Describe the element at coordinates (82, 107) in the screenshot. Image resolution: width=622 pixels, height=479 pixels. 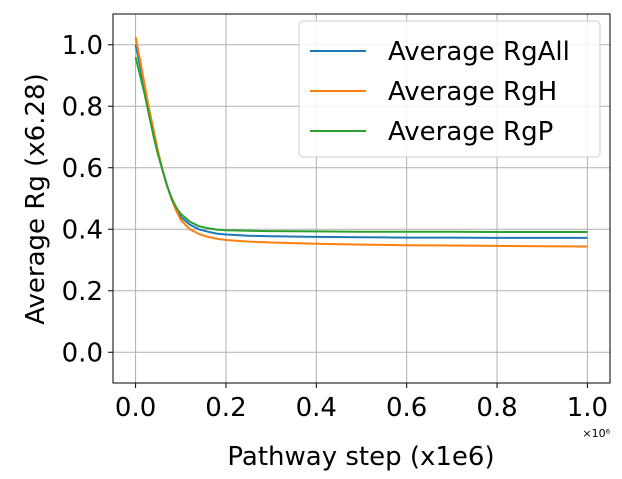
I see `y-tick-label: 0.8` at that location.